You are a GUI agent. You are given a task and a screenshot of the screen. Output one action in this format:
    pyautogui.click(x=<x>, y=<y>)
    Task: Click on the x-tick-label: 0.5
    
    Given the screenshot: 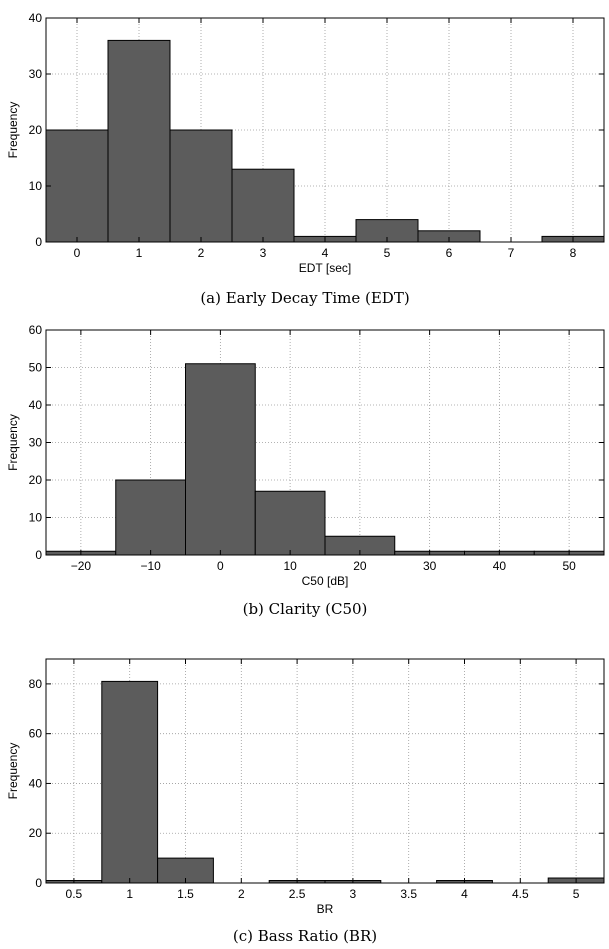 What is the action you would take?
    pyautogui.click(x=74, y=894)
    